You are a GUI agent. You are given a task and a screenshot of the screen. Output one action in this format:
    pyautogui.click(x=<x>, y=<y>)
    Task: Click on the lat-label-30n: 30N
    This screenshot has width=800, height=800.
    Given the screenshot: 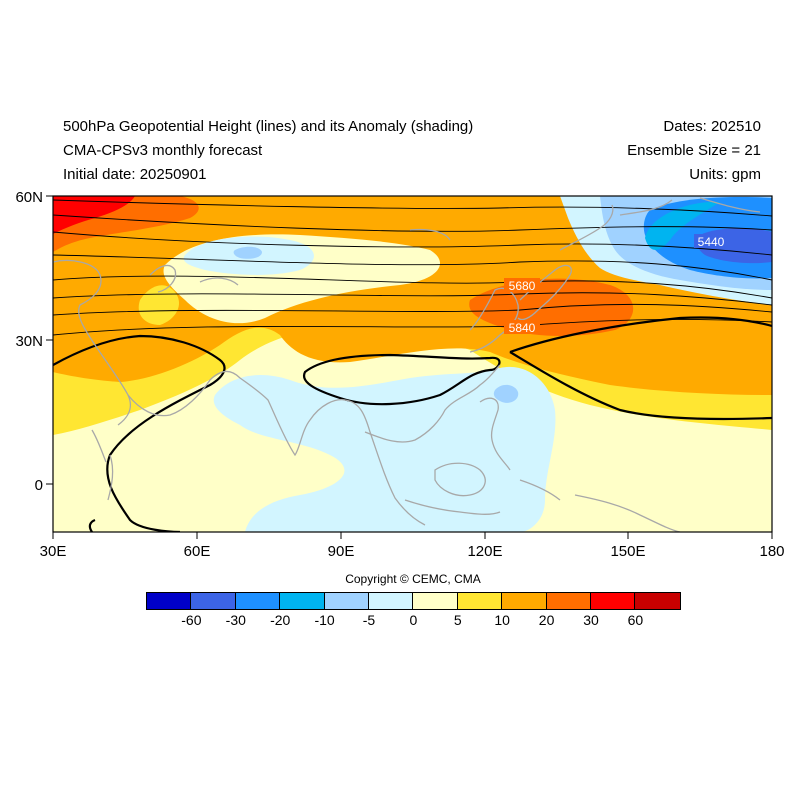 What is the action you would take?
    pyautogui.click(x=29, y=341)
    